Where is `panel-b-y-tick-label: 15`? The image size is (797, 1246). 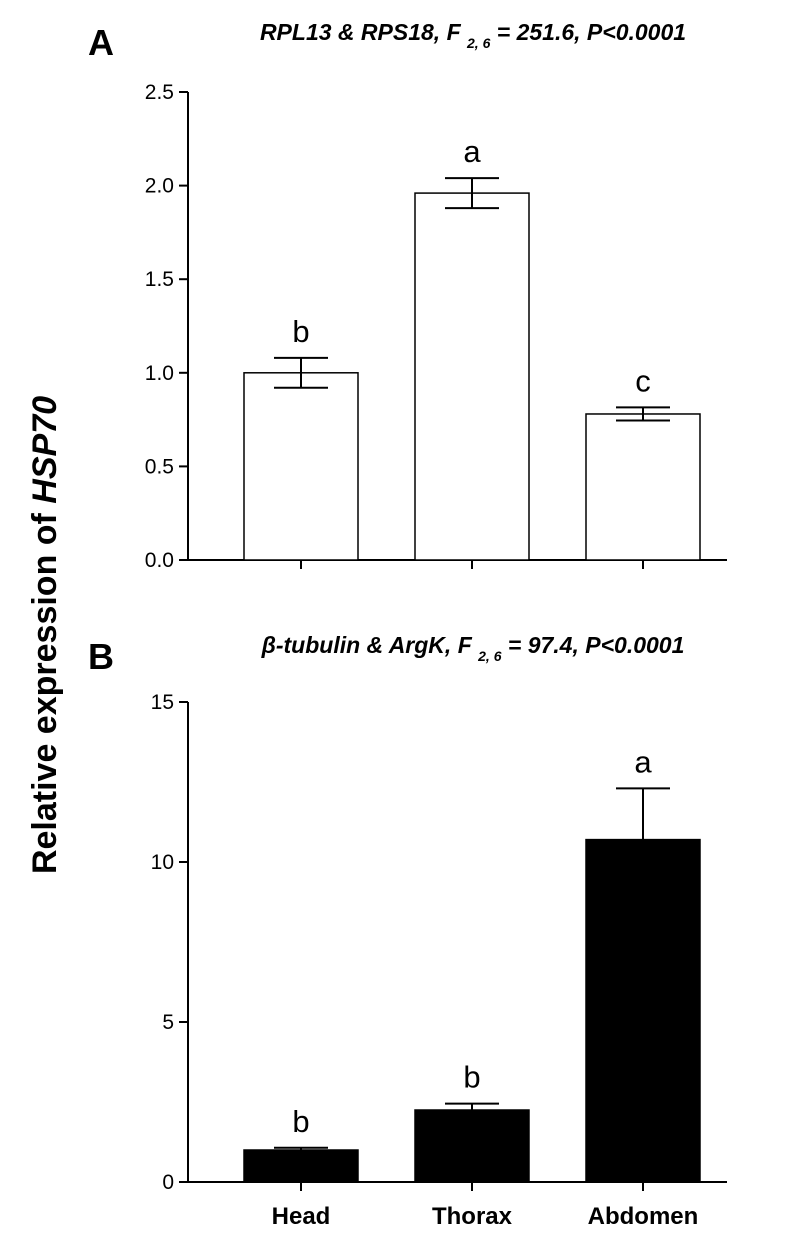
panel-b-y-tick-label: 15 is located at coordinates (162, 702).